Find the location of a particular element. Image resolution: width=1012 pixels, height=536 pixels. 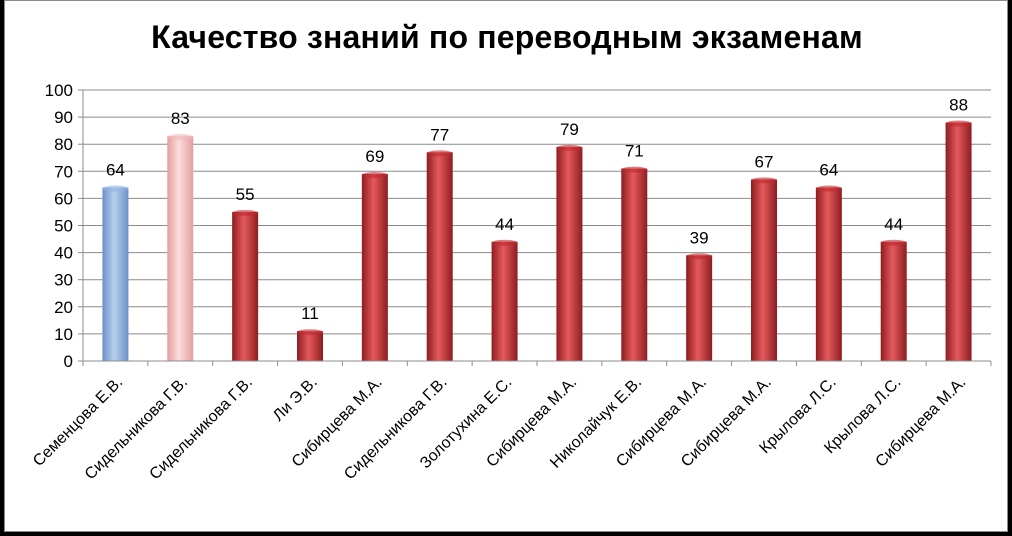

y-tick-label: 50 is located at coordinates (63, 226).